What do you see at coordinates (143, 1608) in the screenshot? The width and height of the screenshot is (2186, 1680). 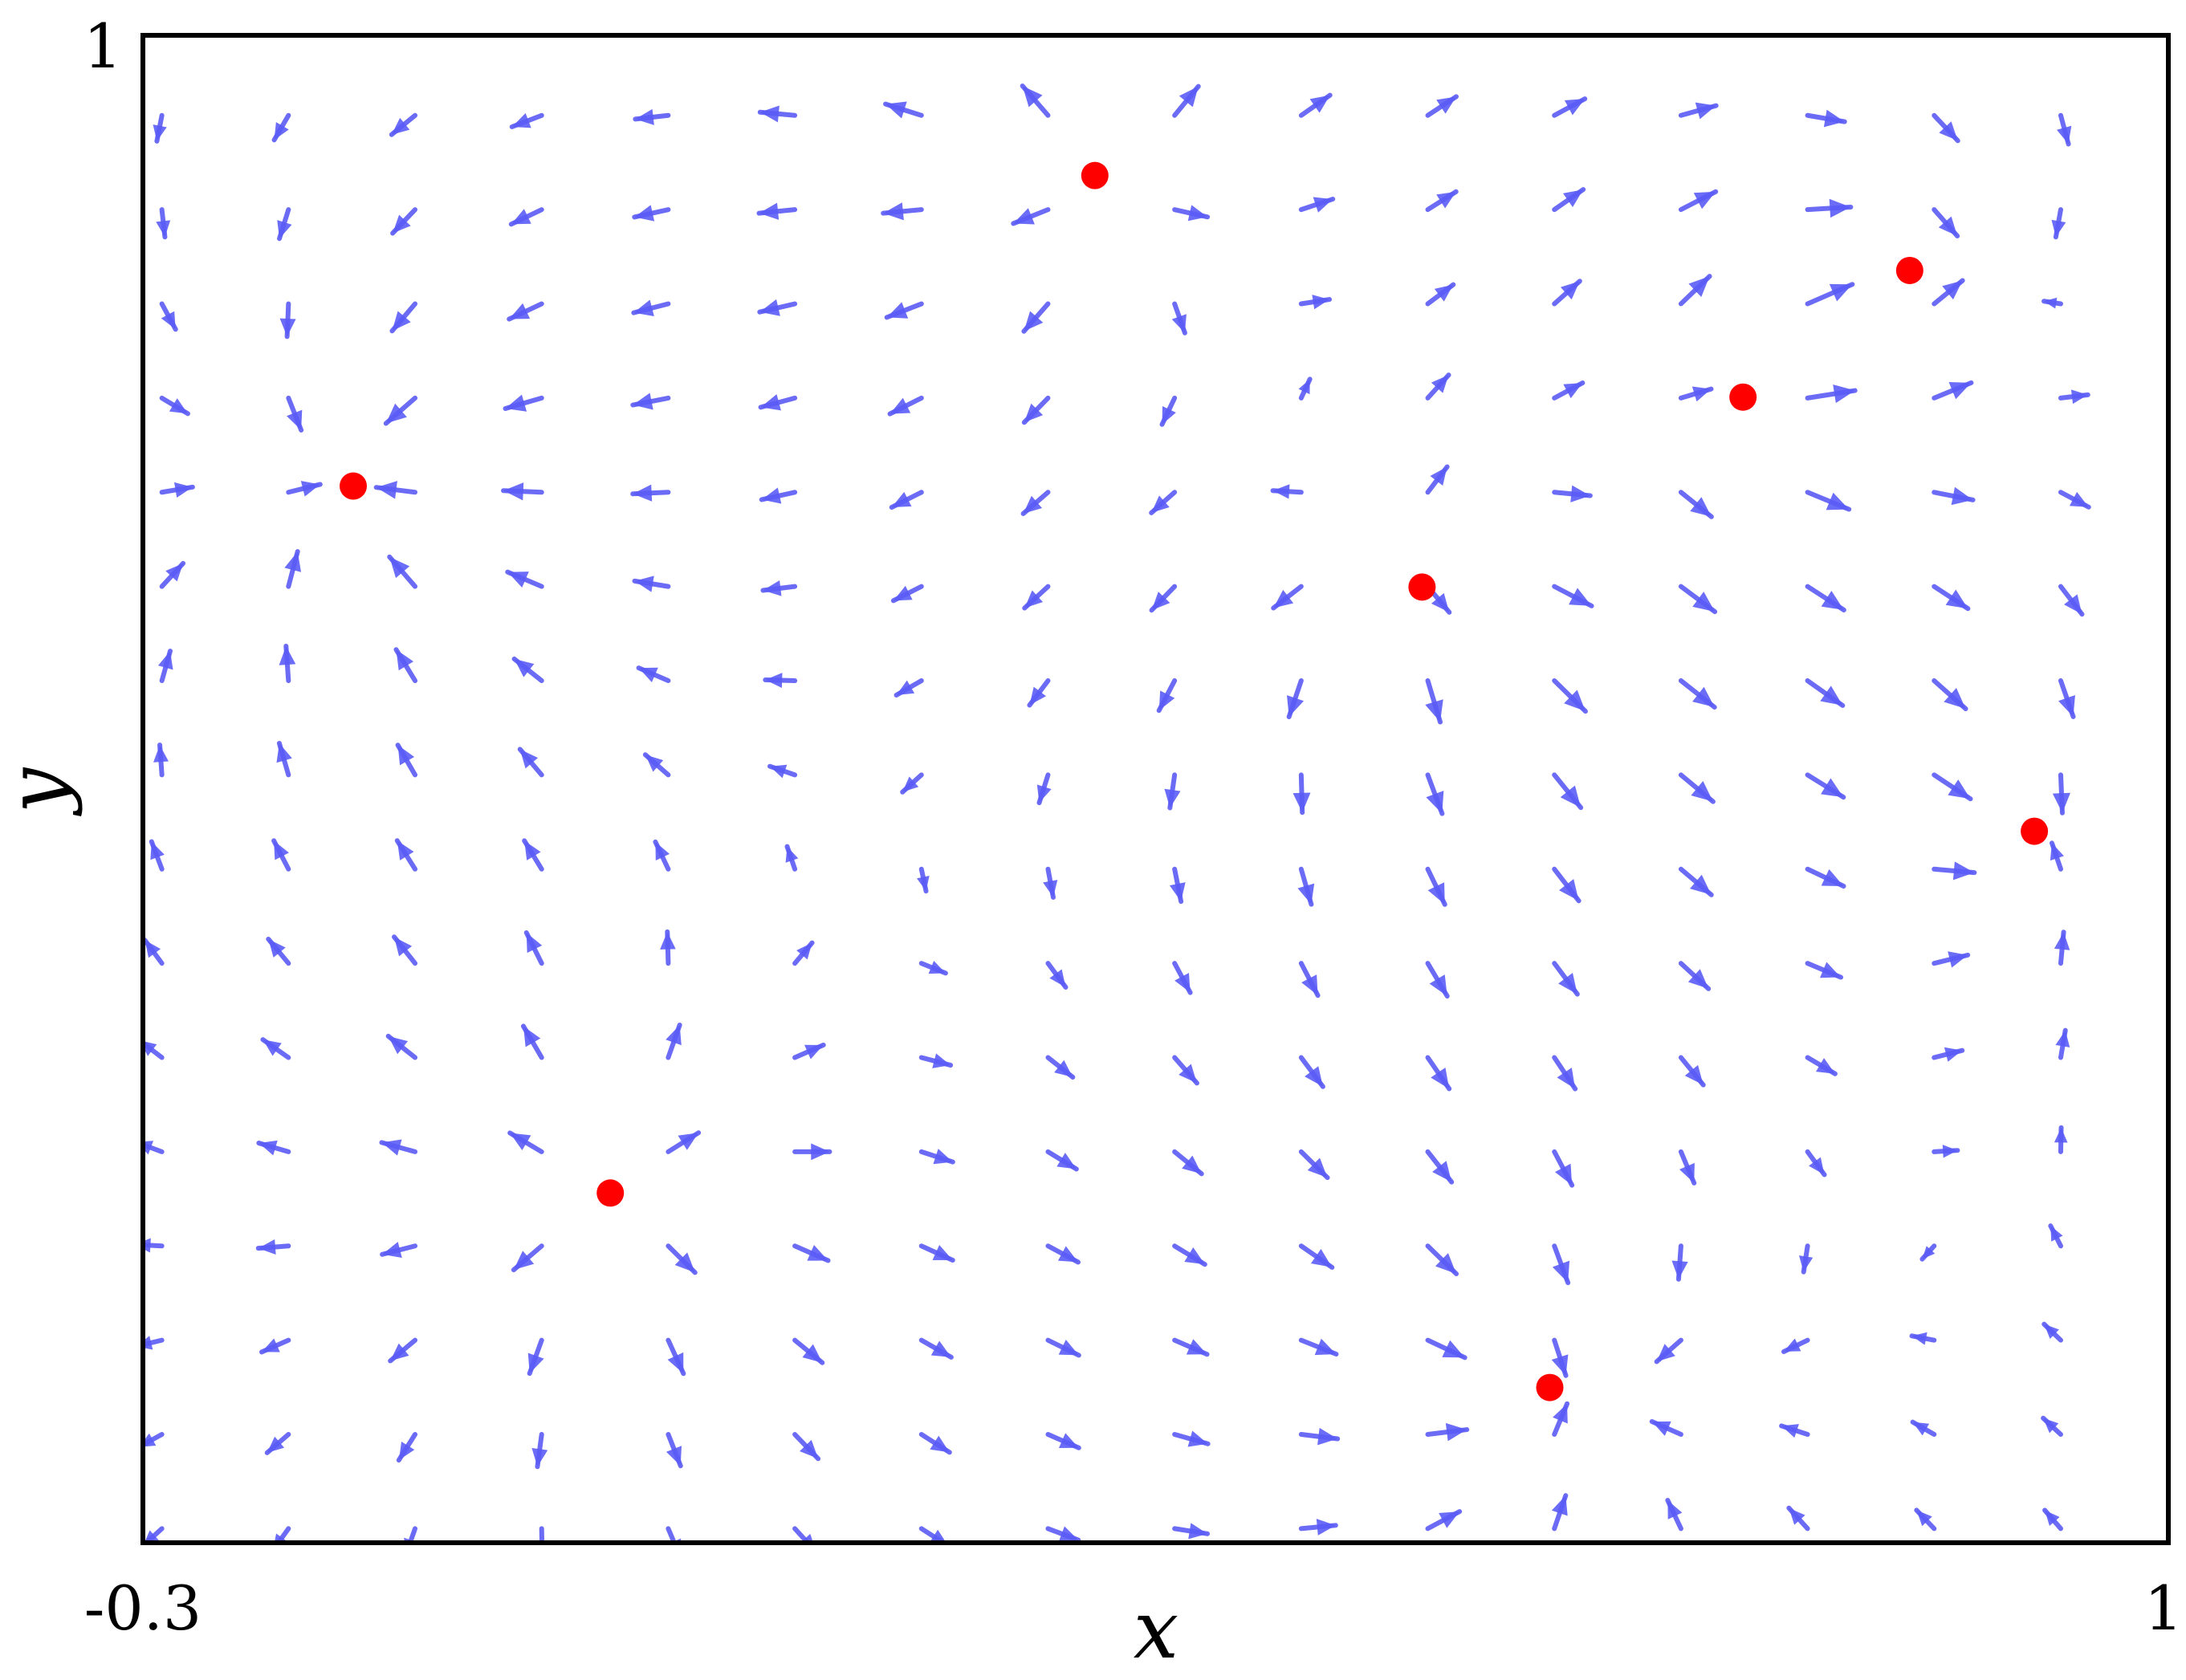 I see `x-tick-label-min: -0.3` at bounding box center [143, 1608].